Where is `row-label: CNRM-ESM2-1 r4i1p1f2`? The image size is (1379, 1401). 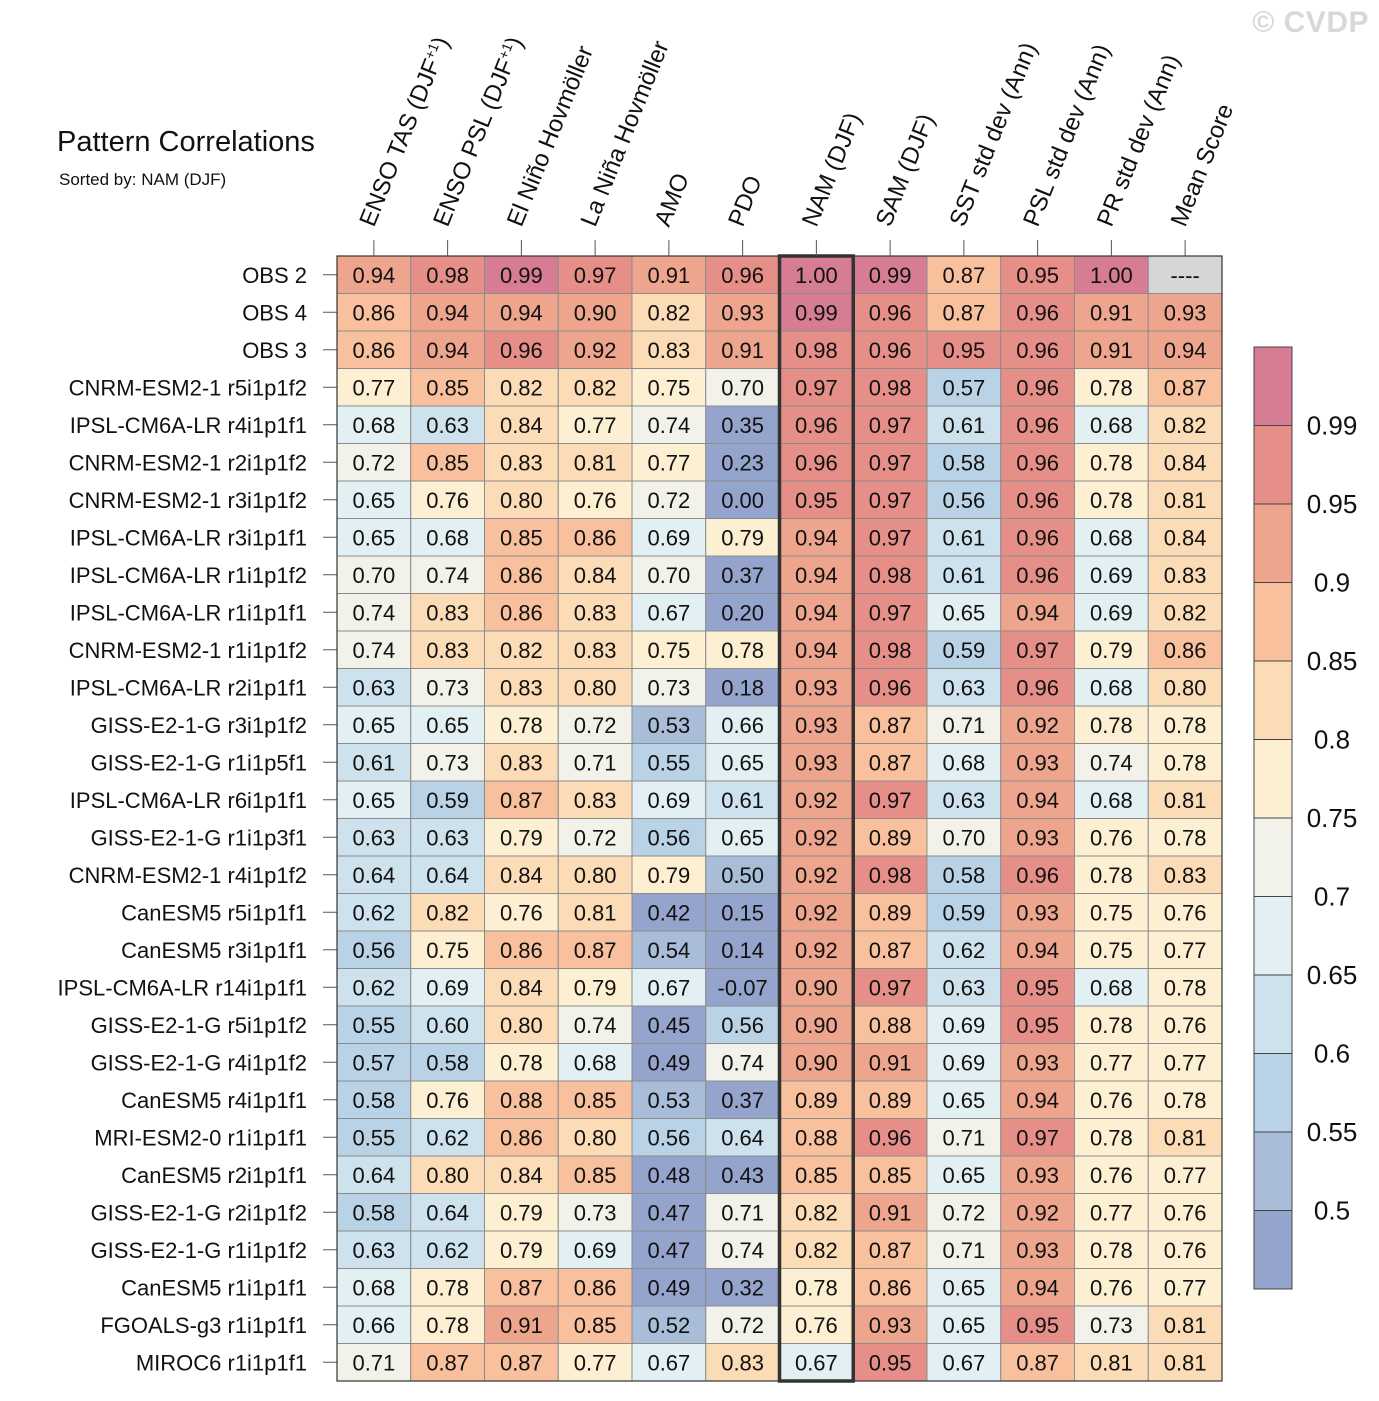 row-label: CNRM-ESM2-1 r4i1p1f2 is located at coordinates (188, 875).